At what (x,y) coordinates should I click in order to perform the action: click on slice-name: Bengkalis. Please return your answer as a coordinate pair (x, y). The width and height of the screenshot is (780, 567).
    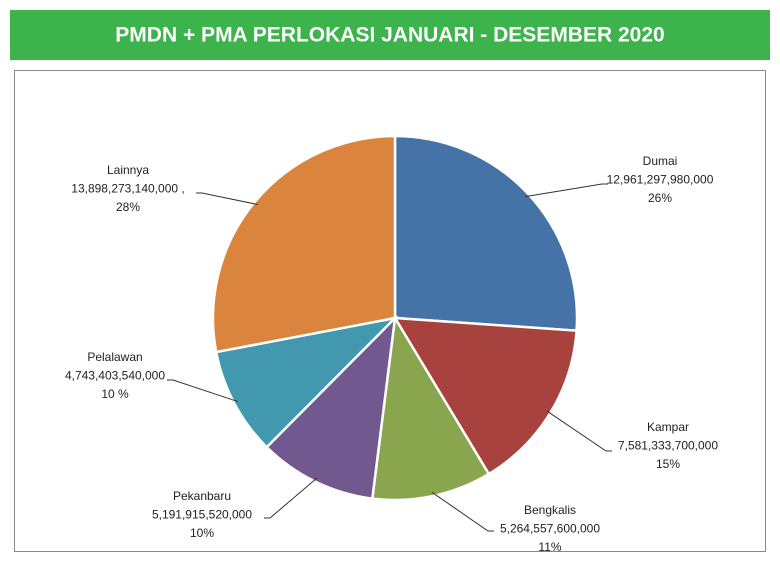
    Looking at the image, I should click on (550, 510).